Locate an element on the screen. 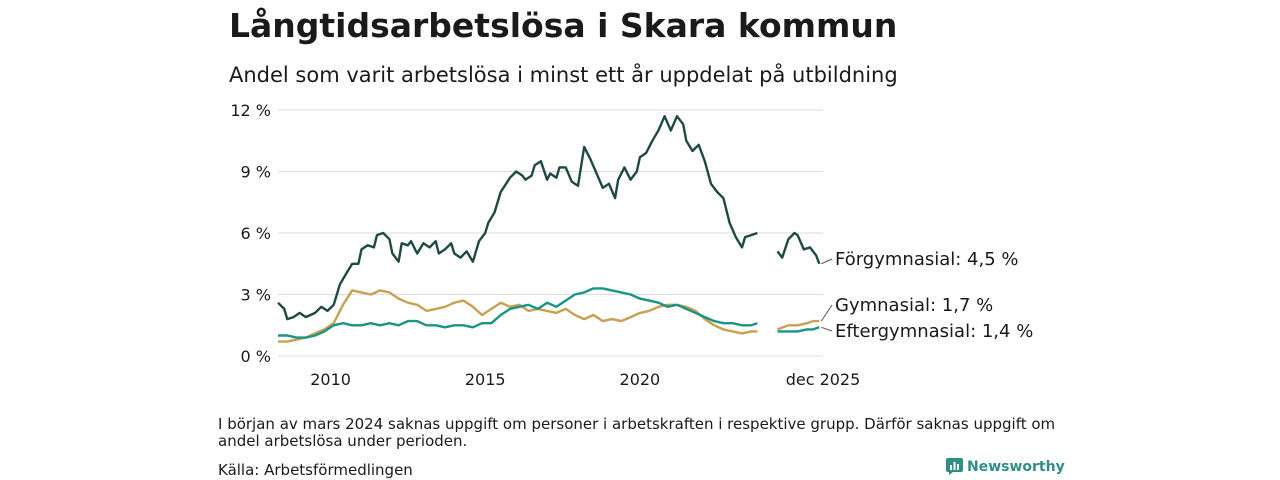 This screenshot has height=480, width=1280. newsworthy-logo-icon is located at coordinates (954, 466).